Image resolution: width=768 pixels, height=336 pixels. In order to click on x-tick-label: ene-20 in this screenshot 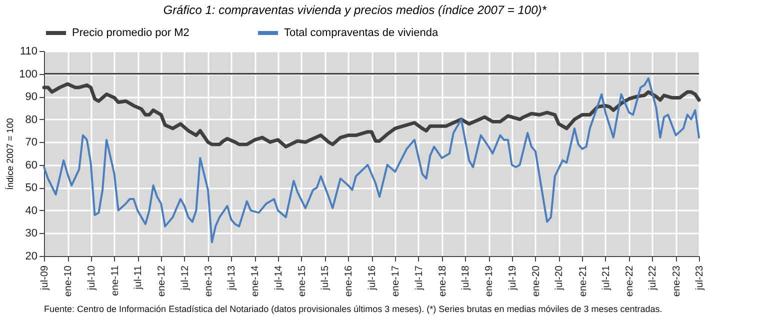, I will do `click(536, 281)`.